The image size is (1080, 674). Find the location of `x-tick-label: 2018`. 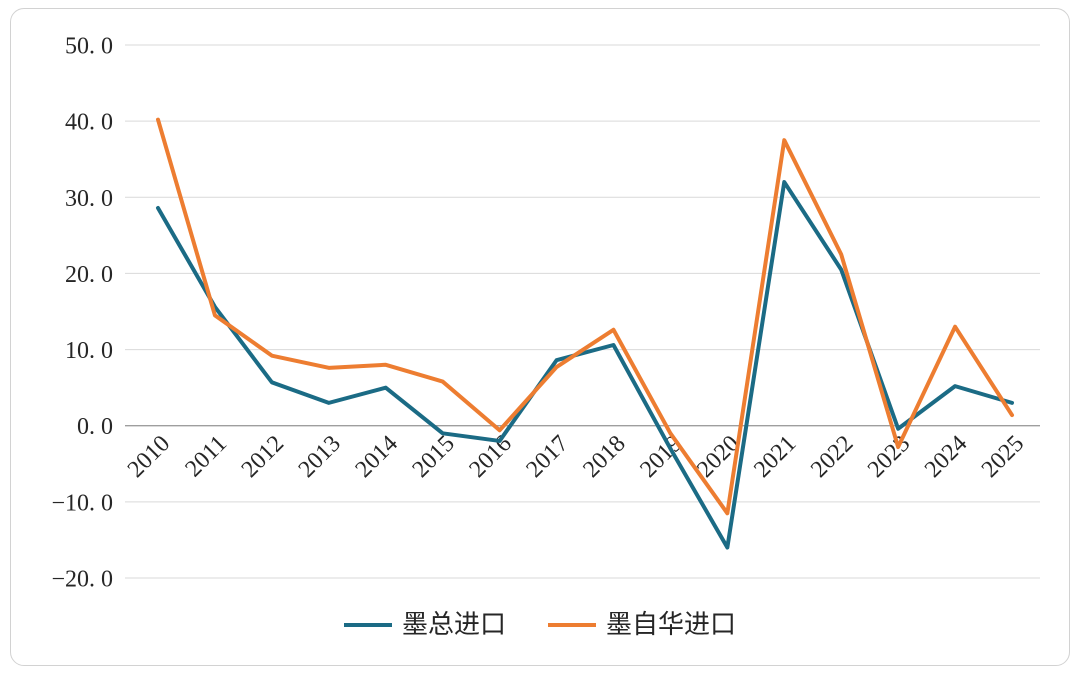

x-tick-label: 2018 is located at coordinates (604, 457).